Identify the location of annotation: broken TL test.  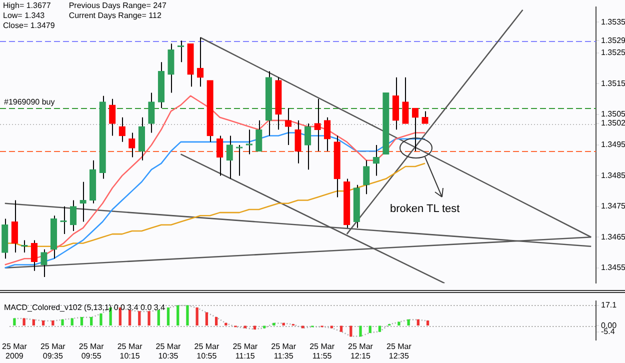
(425, 209).